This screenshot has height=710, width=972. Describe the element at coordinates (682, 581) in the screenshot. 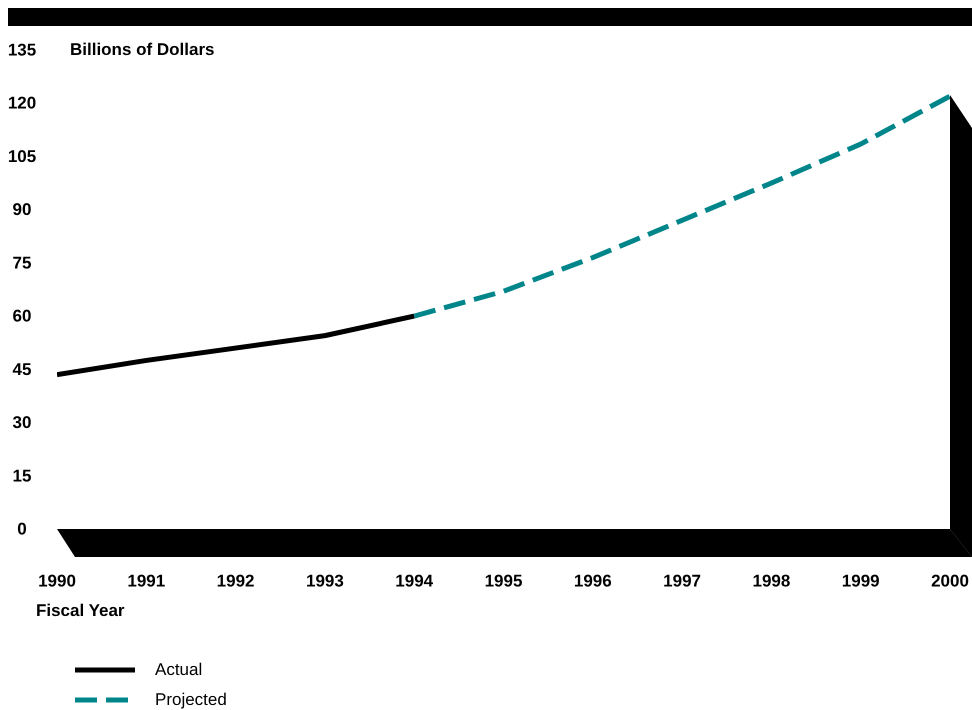

I see `x-tick-label: 1997` at that location.